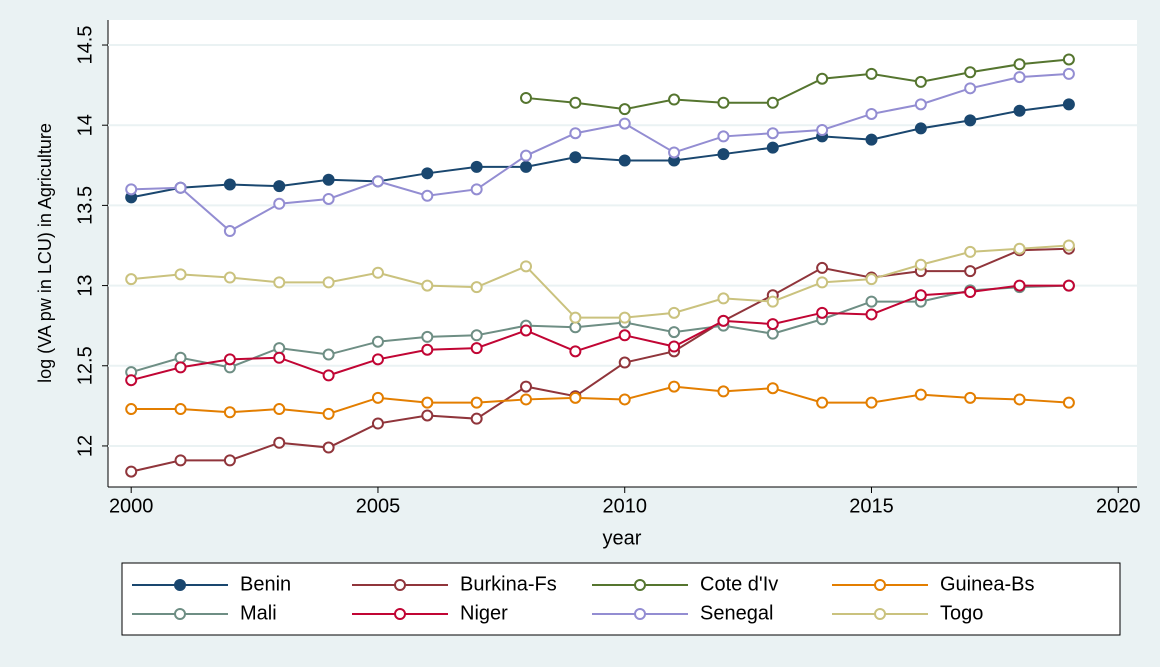  What do you see at coordinates (85, 45) in the screenshot?
I see `y-tick-label: 14.5` at bounding box center [85, 45].